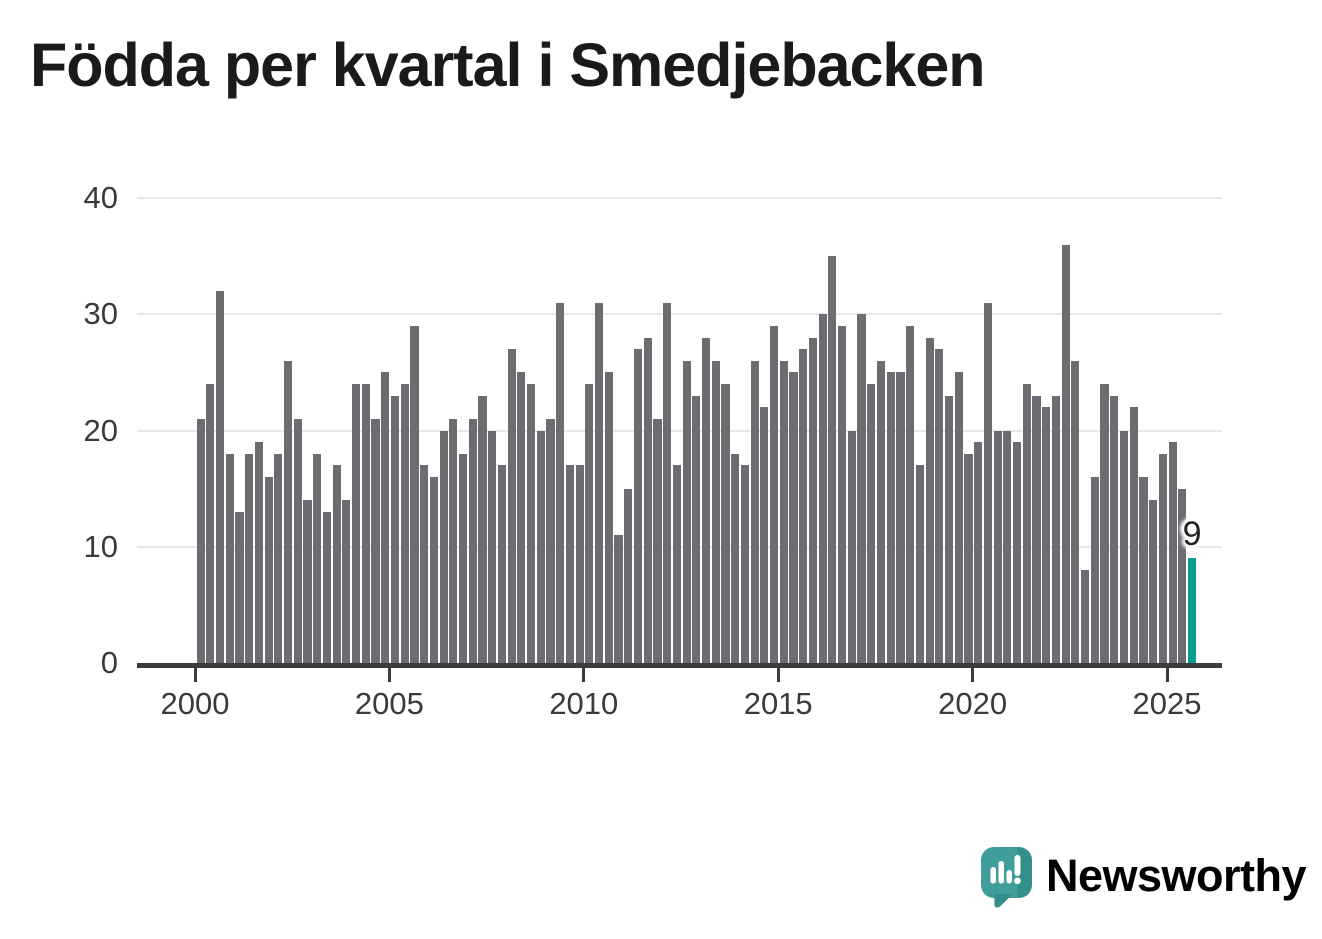 This screenshot has width=1322, height=939. Describe the element at coordinates (679, 665) in the screenshot. I see `x-axis-line` at that location.